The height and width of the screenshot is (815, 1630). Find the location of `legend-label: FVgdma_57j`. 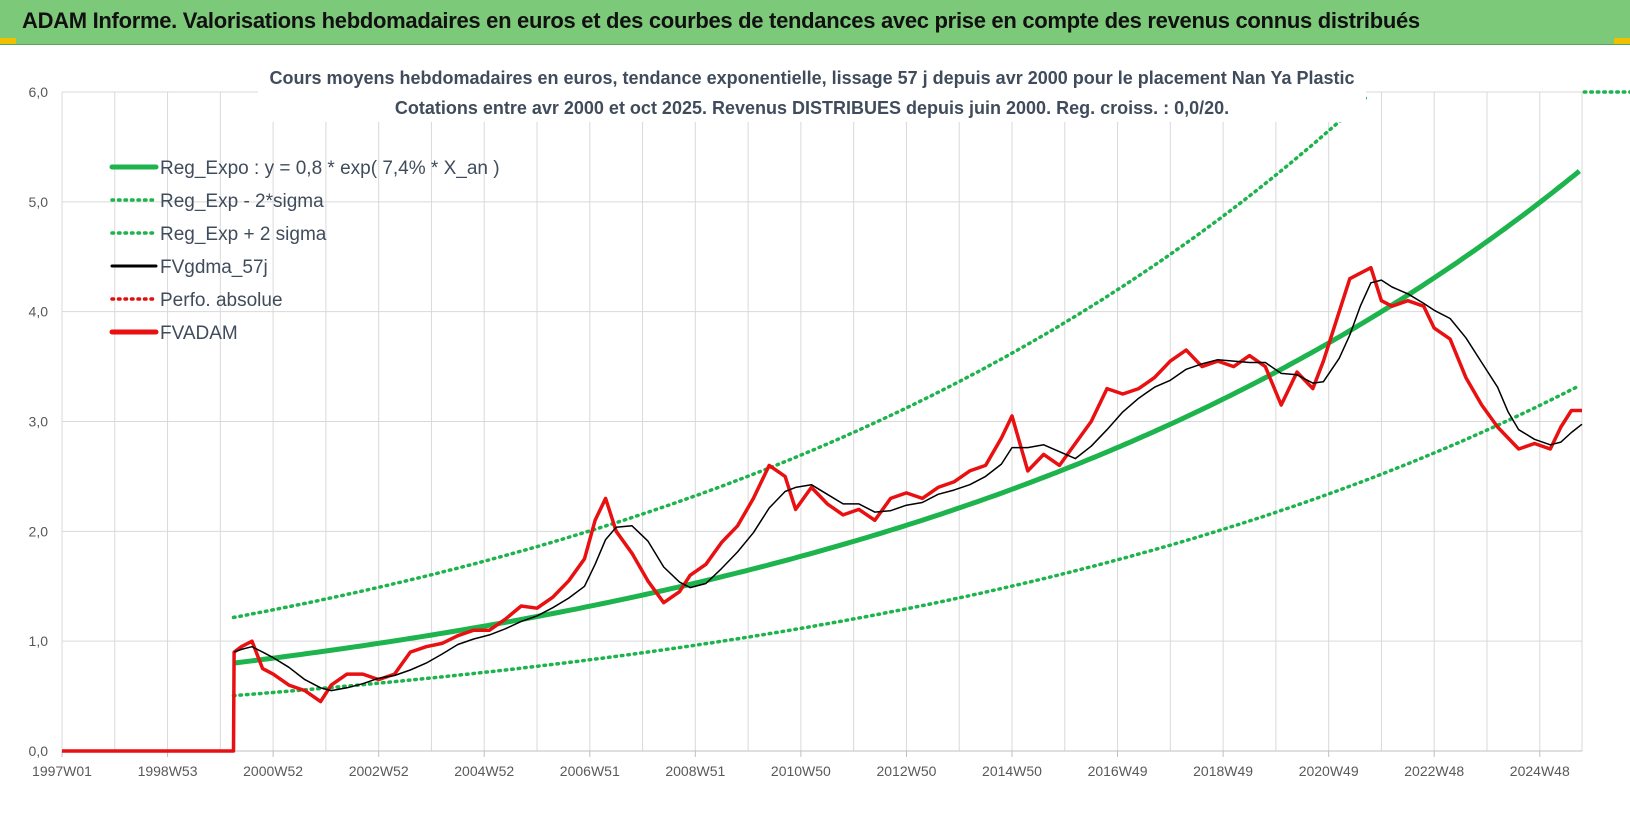

legend-label: FVgdma_57j is located at coordinates (214, 267).